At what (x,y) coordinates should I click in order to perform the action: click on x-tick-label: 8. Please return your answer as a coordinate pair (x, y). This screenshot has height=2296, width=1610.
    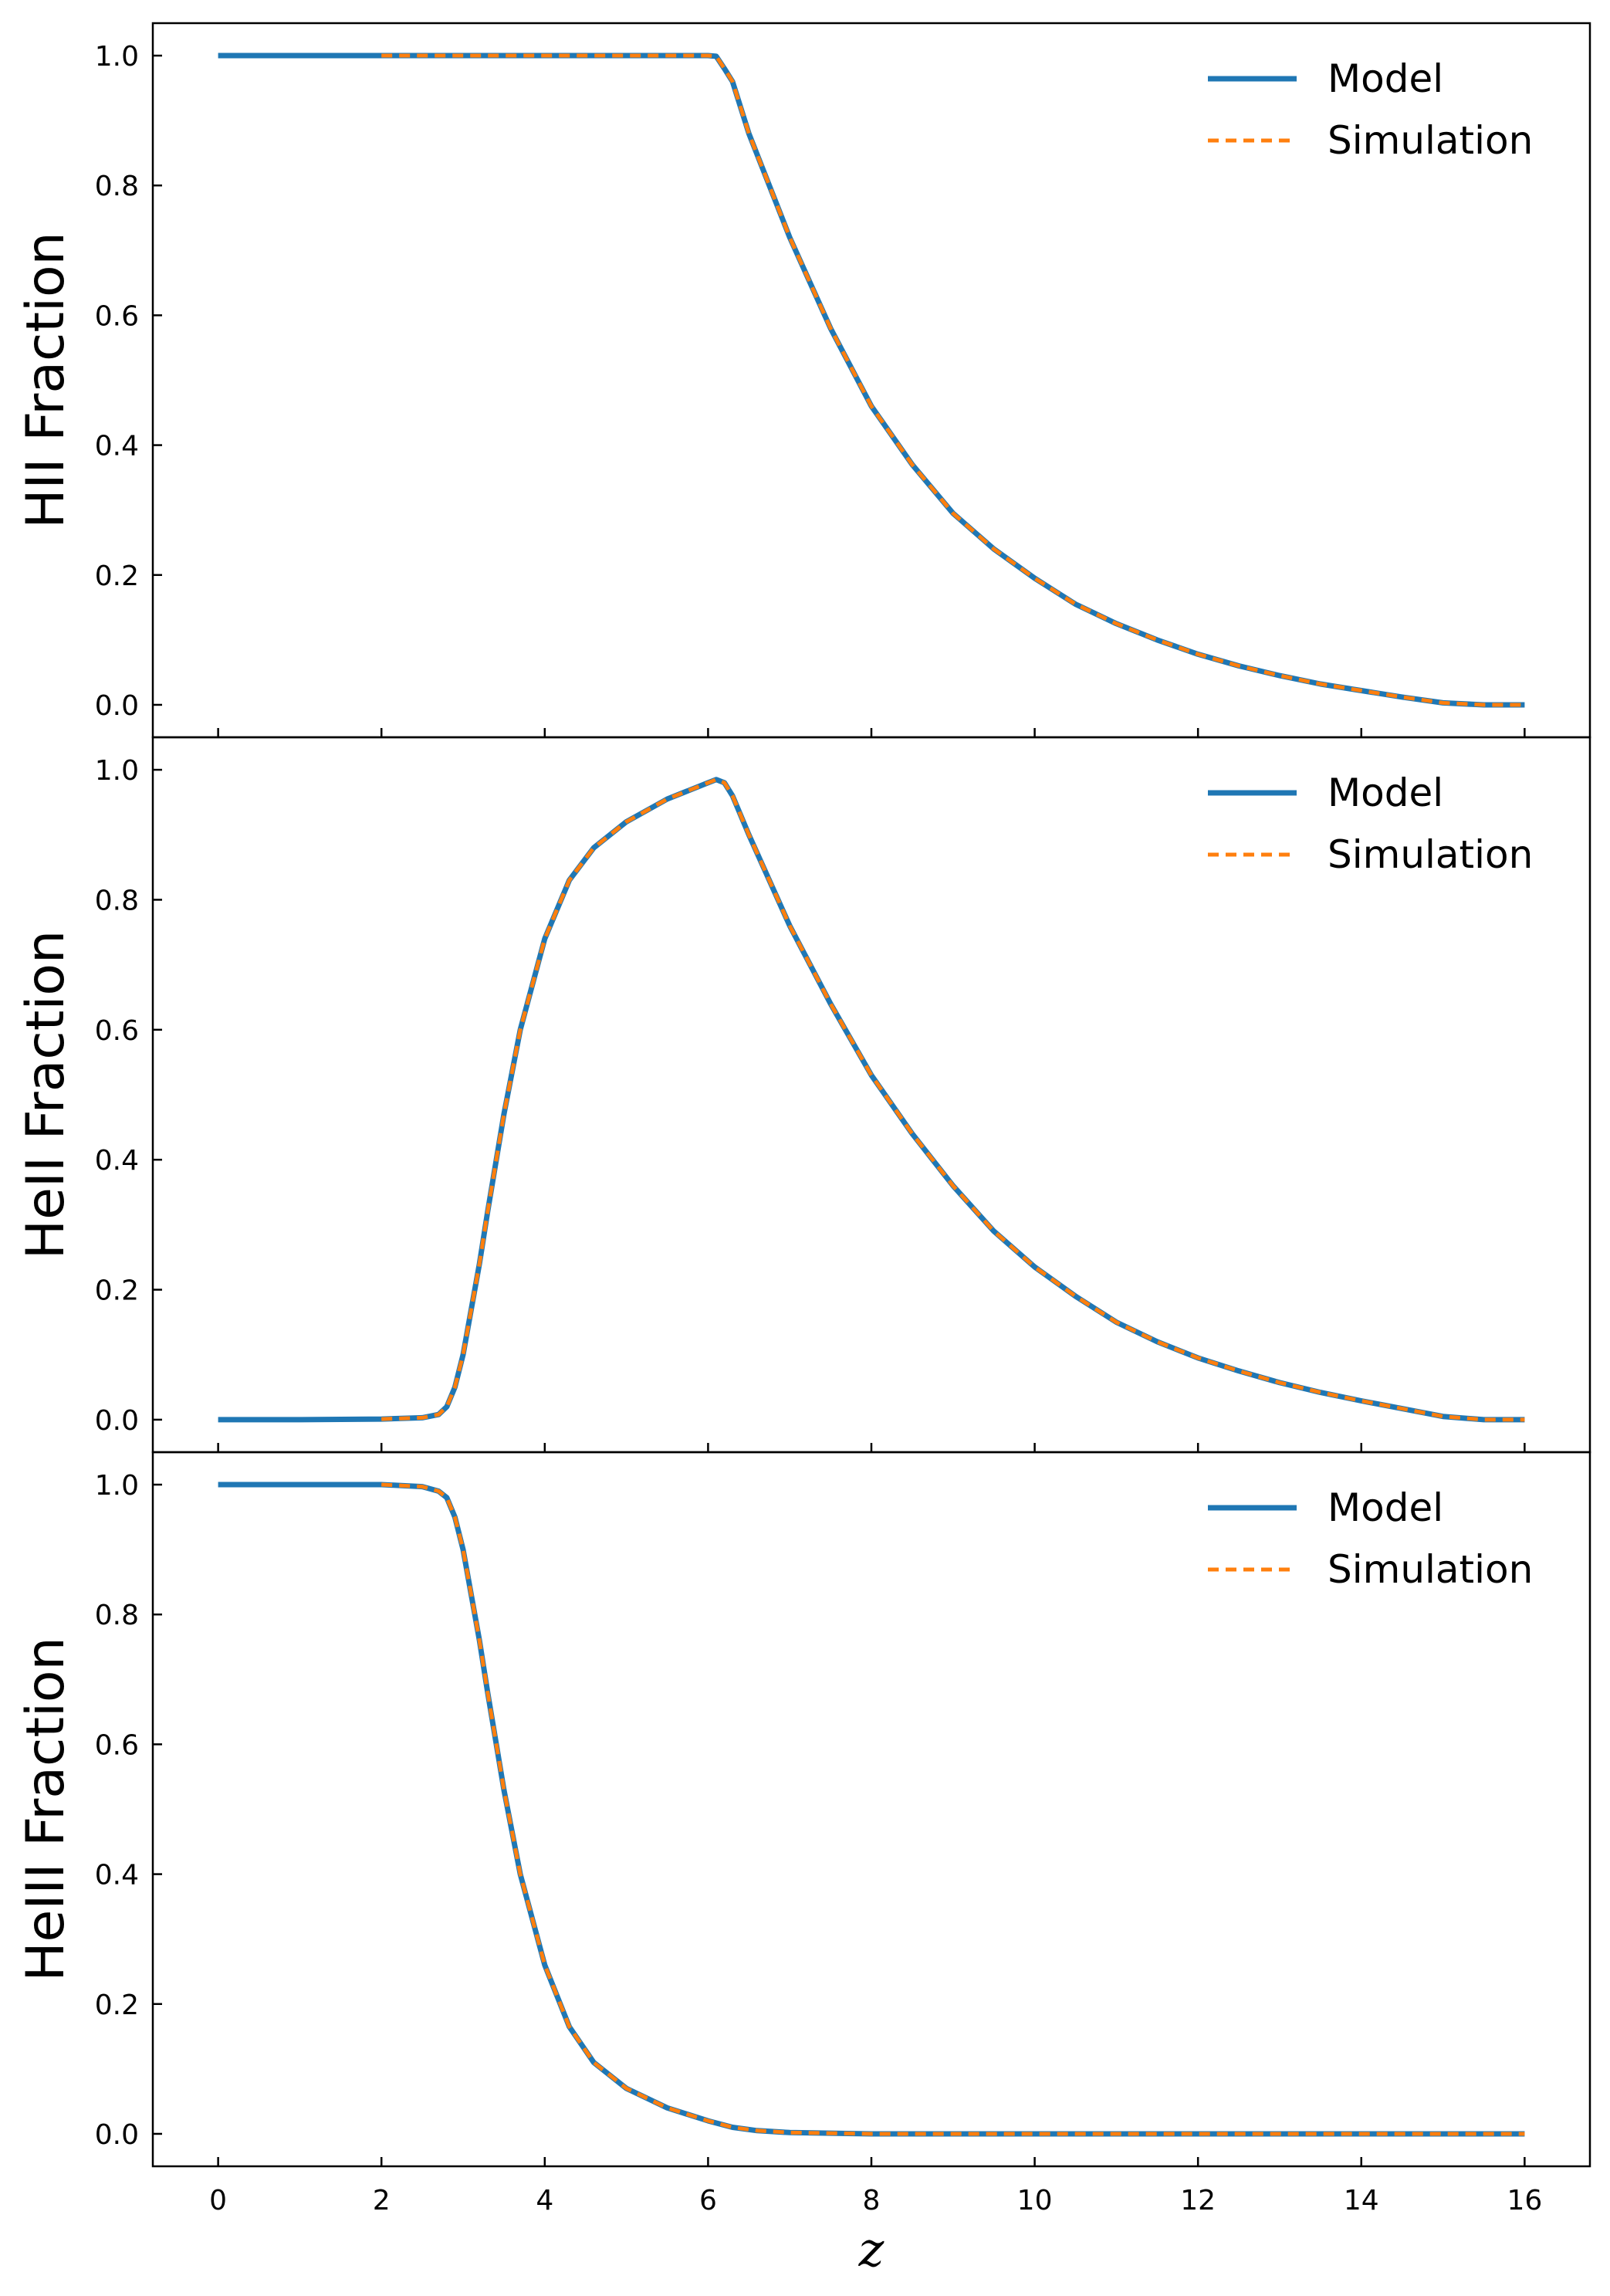
    Looking at the image, I should click on (872, 2200).